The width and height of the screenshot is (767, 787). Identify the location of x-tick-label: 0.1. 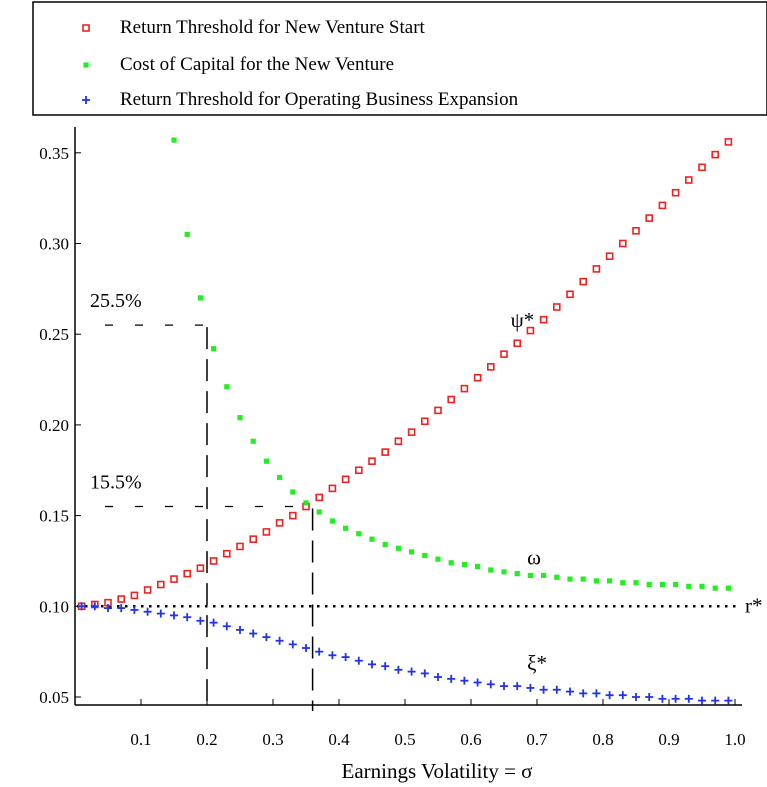
(140, 739).